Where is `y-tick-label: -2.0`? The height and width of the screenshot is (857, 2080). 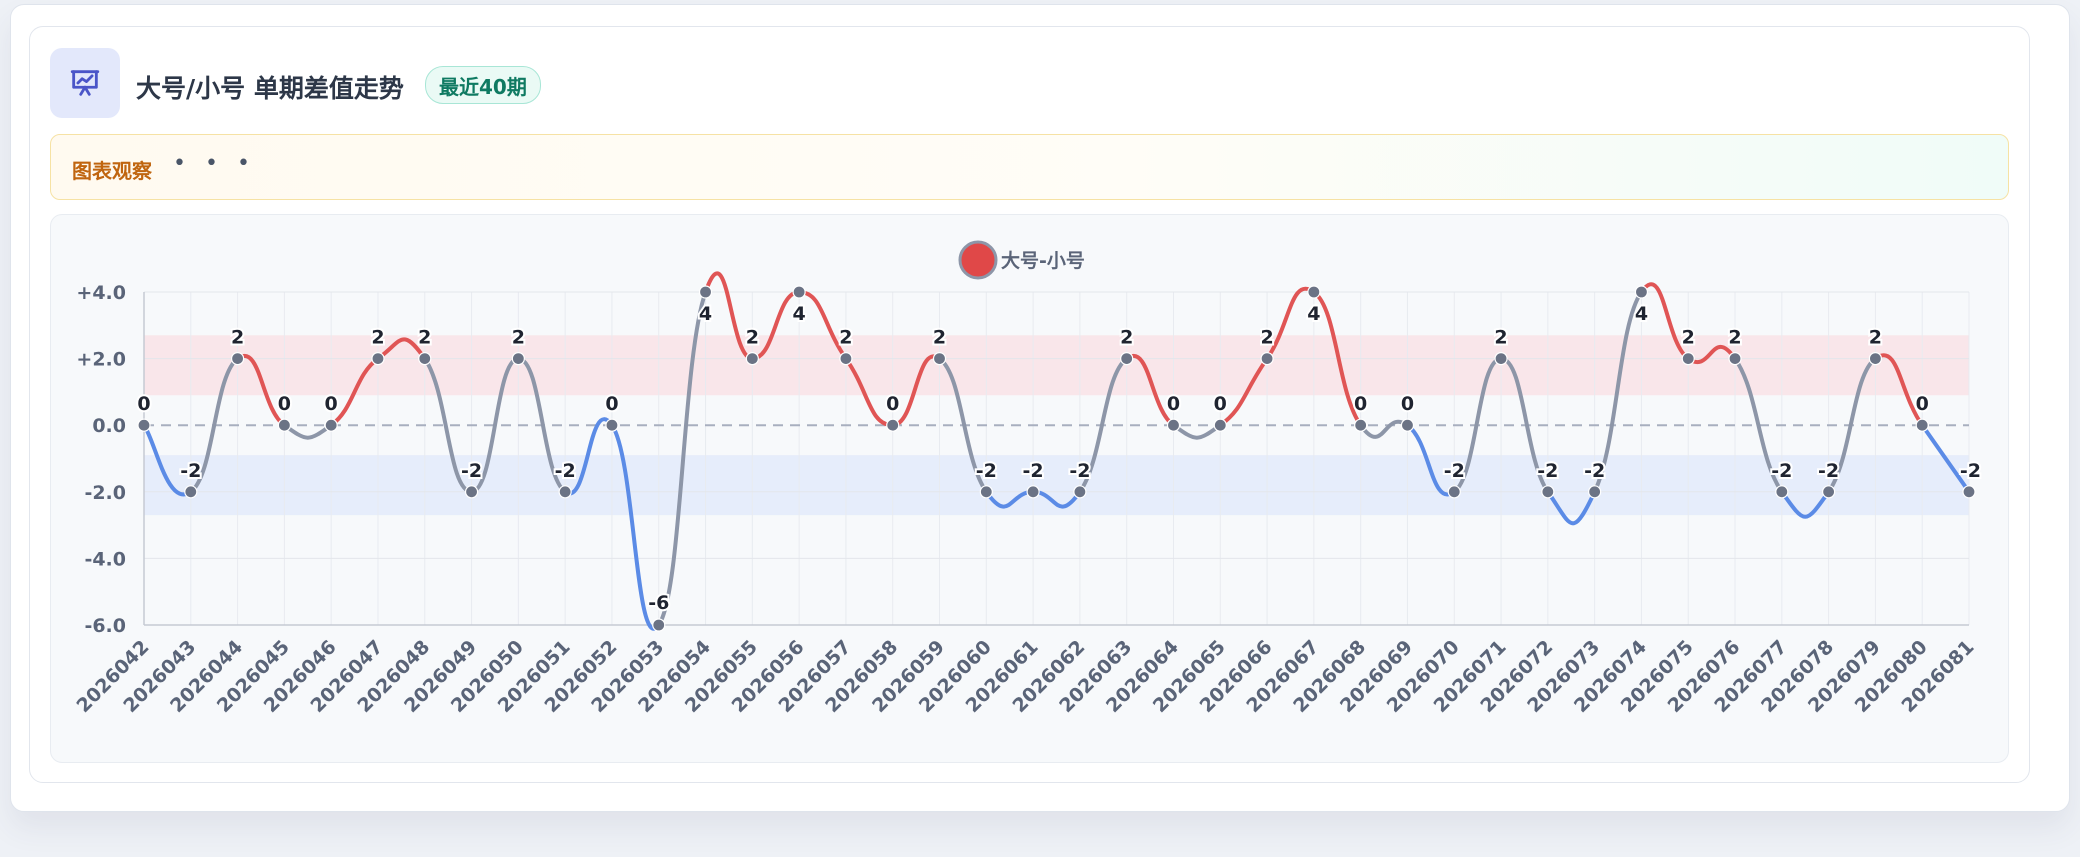
y-tick-label: -2.0 is located at coordinates (105, 493).